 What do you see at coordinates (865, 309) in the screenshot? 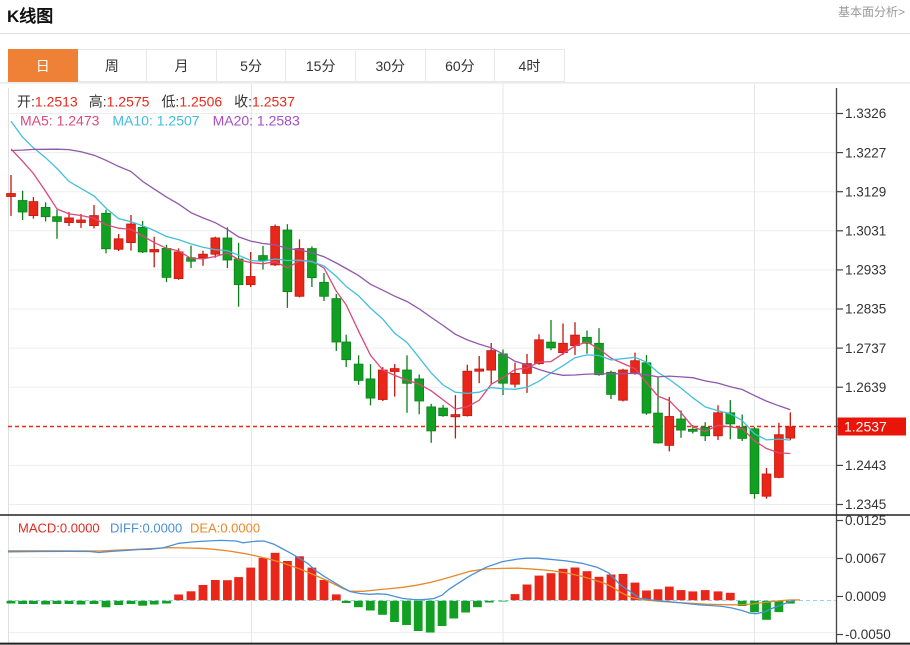
I see `svg-text: 1.2835` at bounding box center [865, 309].